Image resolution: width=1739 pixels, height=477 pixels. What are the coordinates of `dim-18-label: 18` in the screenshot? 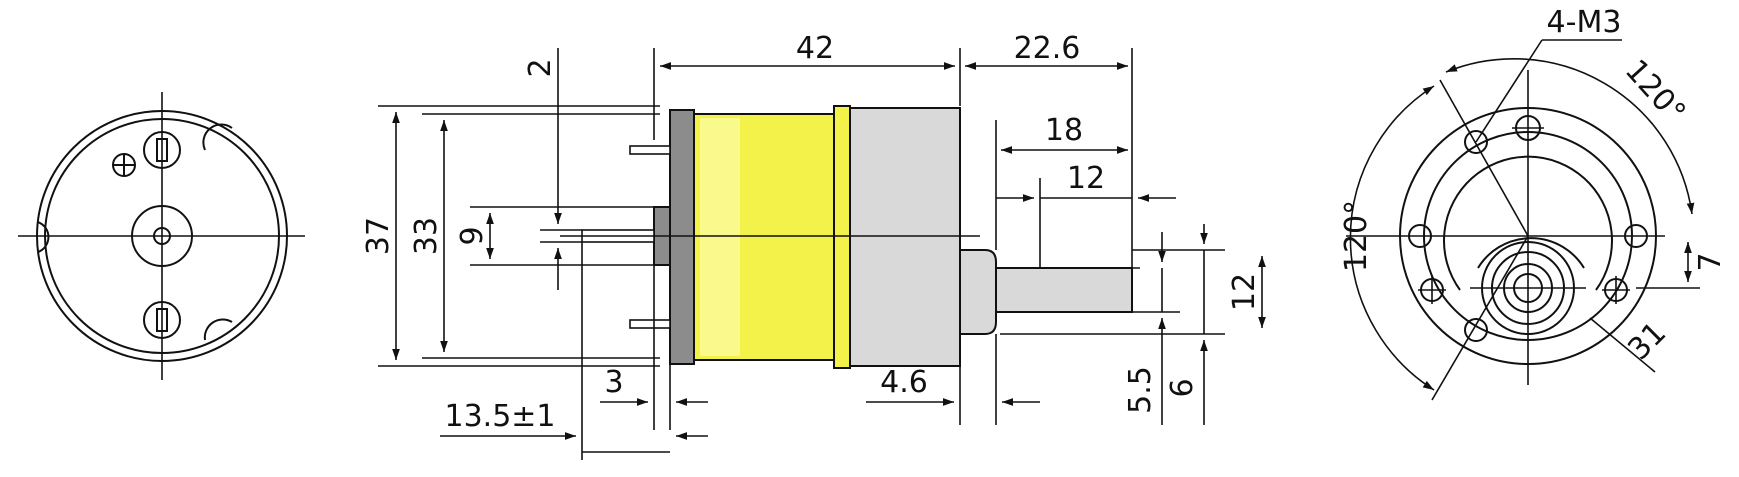 It's located at (1064, 130).